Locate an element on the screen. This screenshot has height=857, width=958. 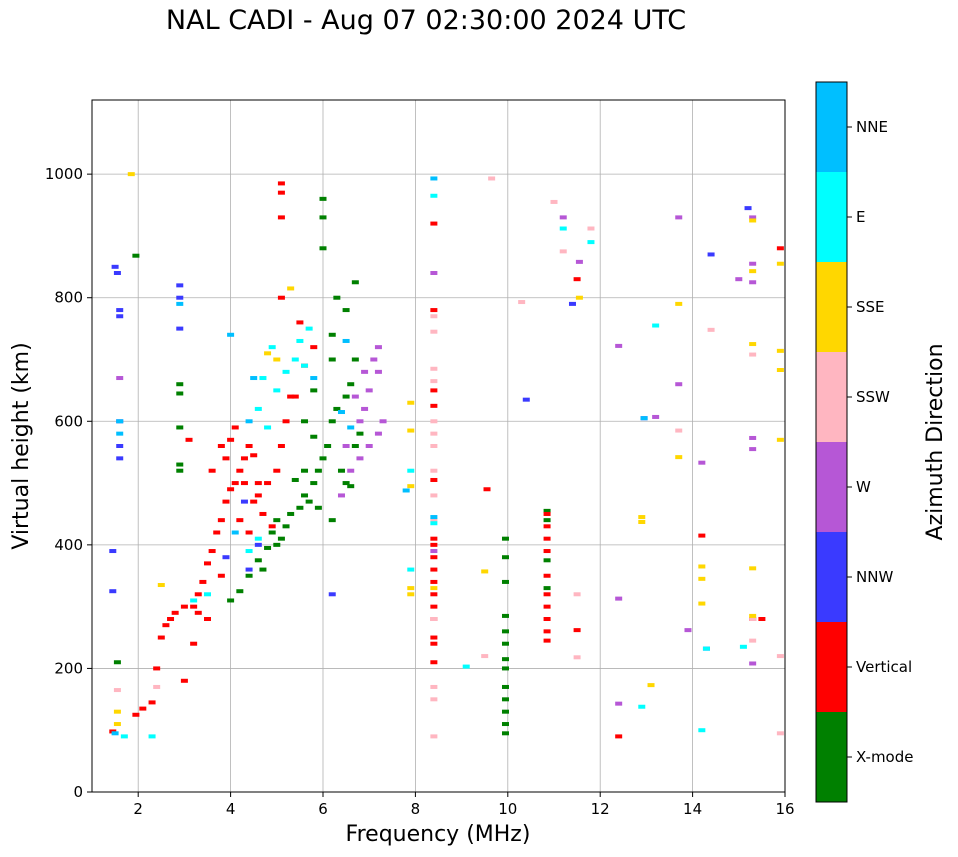
colorbar-swatch-nnw is located at coordinates (831, 577).